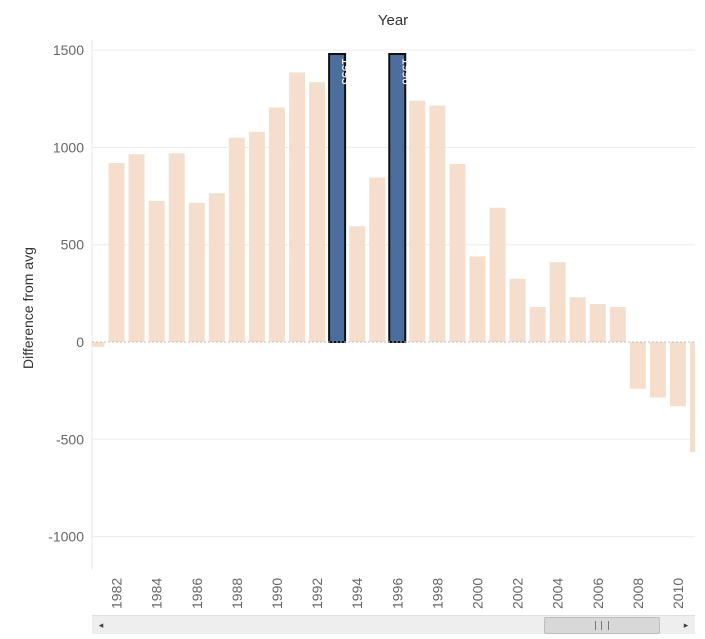 Image resolution: width=705 pixels, height=639 pixels. I want to click on bar-data-label: 1993, so click(346, 71).